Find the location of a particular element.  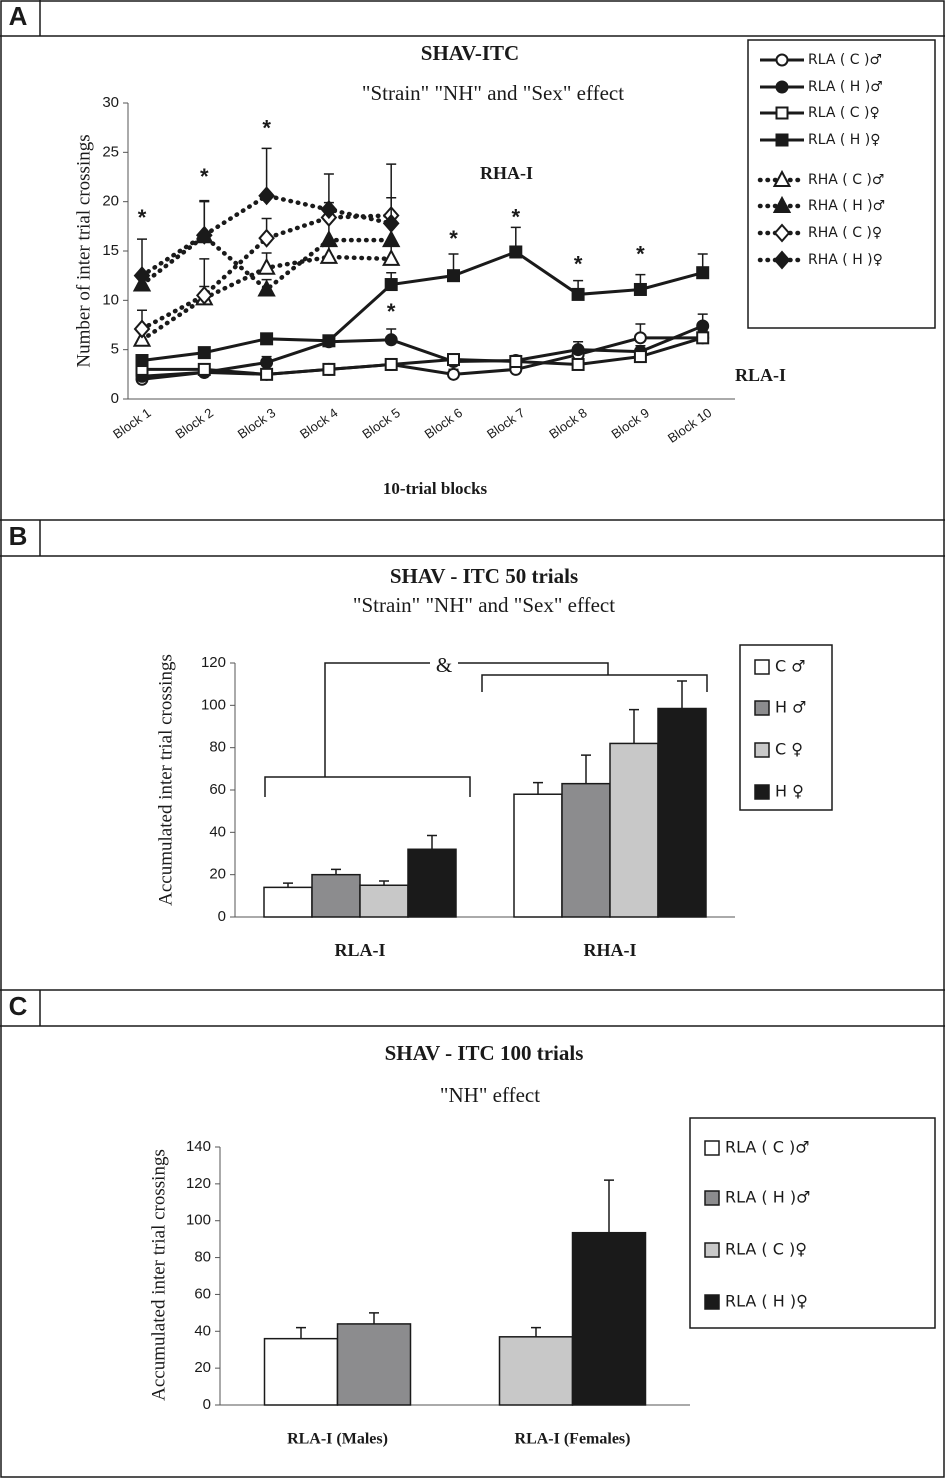

chart-subtitle: "Strain" "NH" and "Sex" effect is located at coordinates (493, 93).